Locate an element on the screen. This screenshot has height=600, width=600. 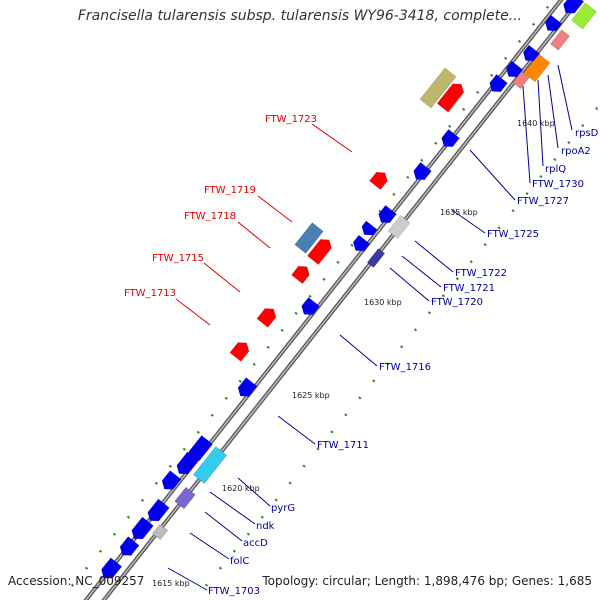
gene-label: FTW_1703 is located at coordinates (234, 591).